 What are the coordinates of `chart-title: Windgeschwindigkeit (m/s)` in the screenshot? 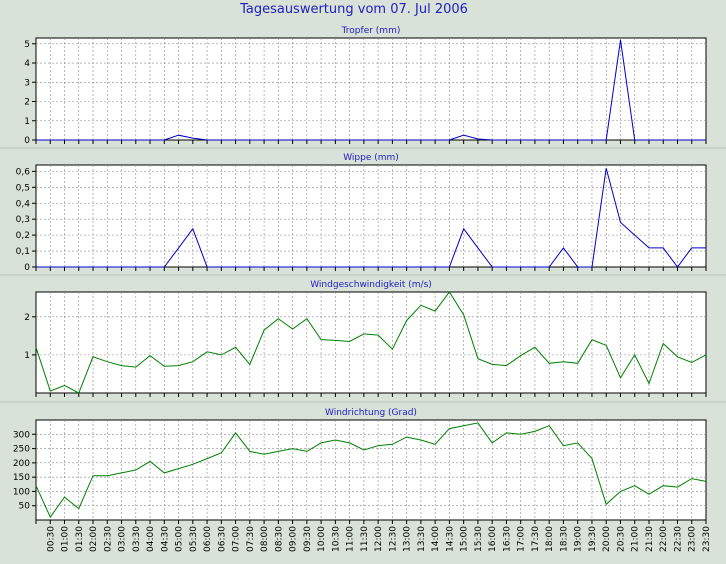 It's located at (371, 285).